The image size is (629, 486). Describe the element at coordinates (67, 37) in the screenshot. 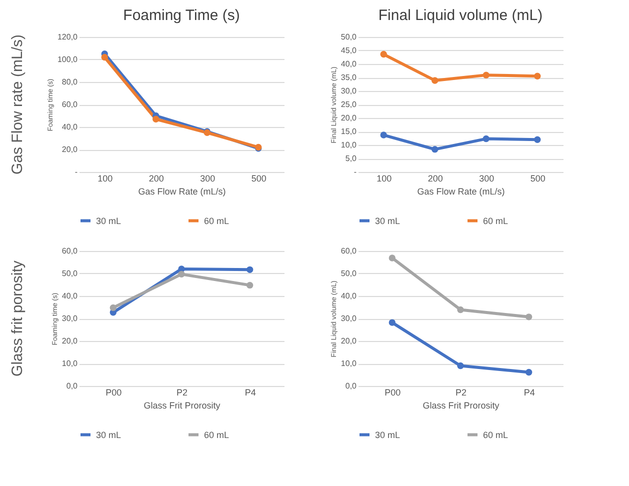

I see `y-tick-label: 120,0` at that location.